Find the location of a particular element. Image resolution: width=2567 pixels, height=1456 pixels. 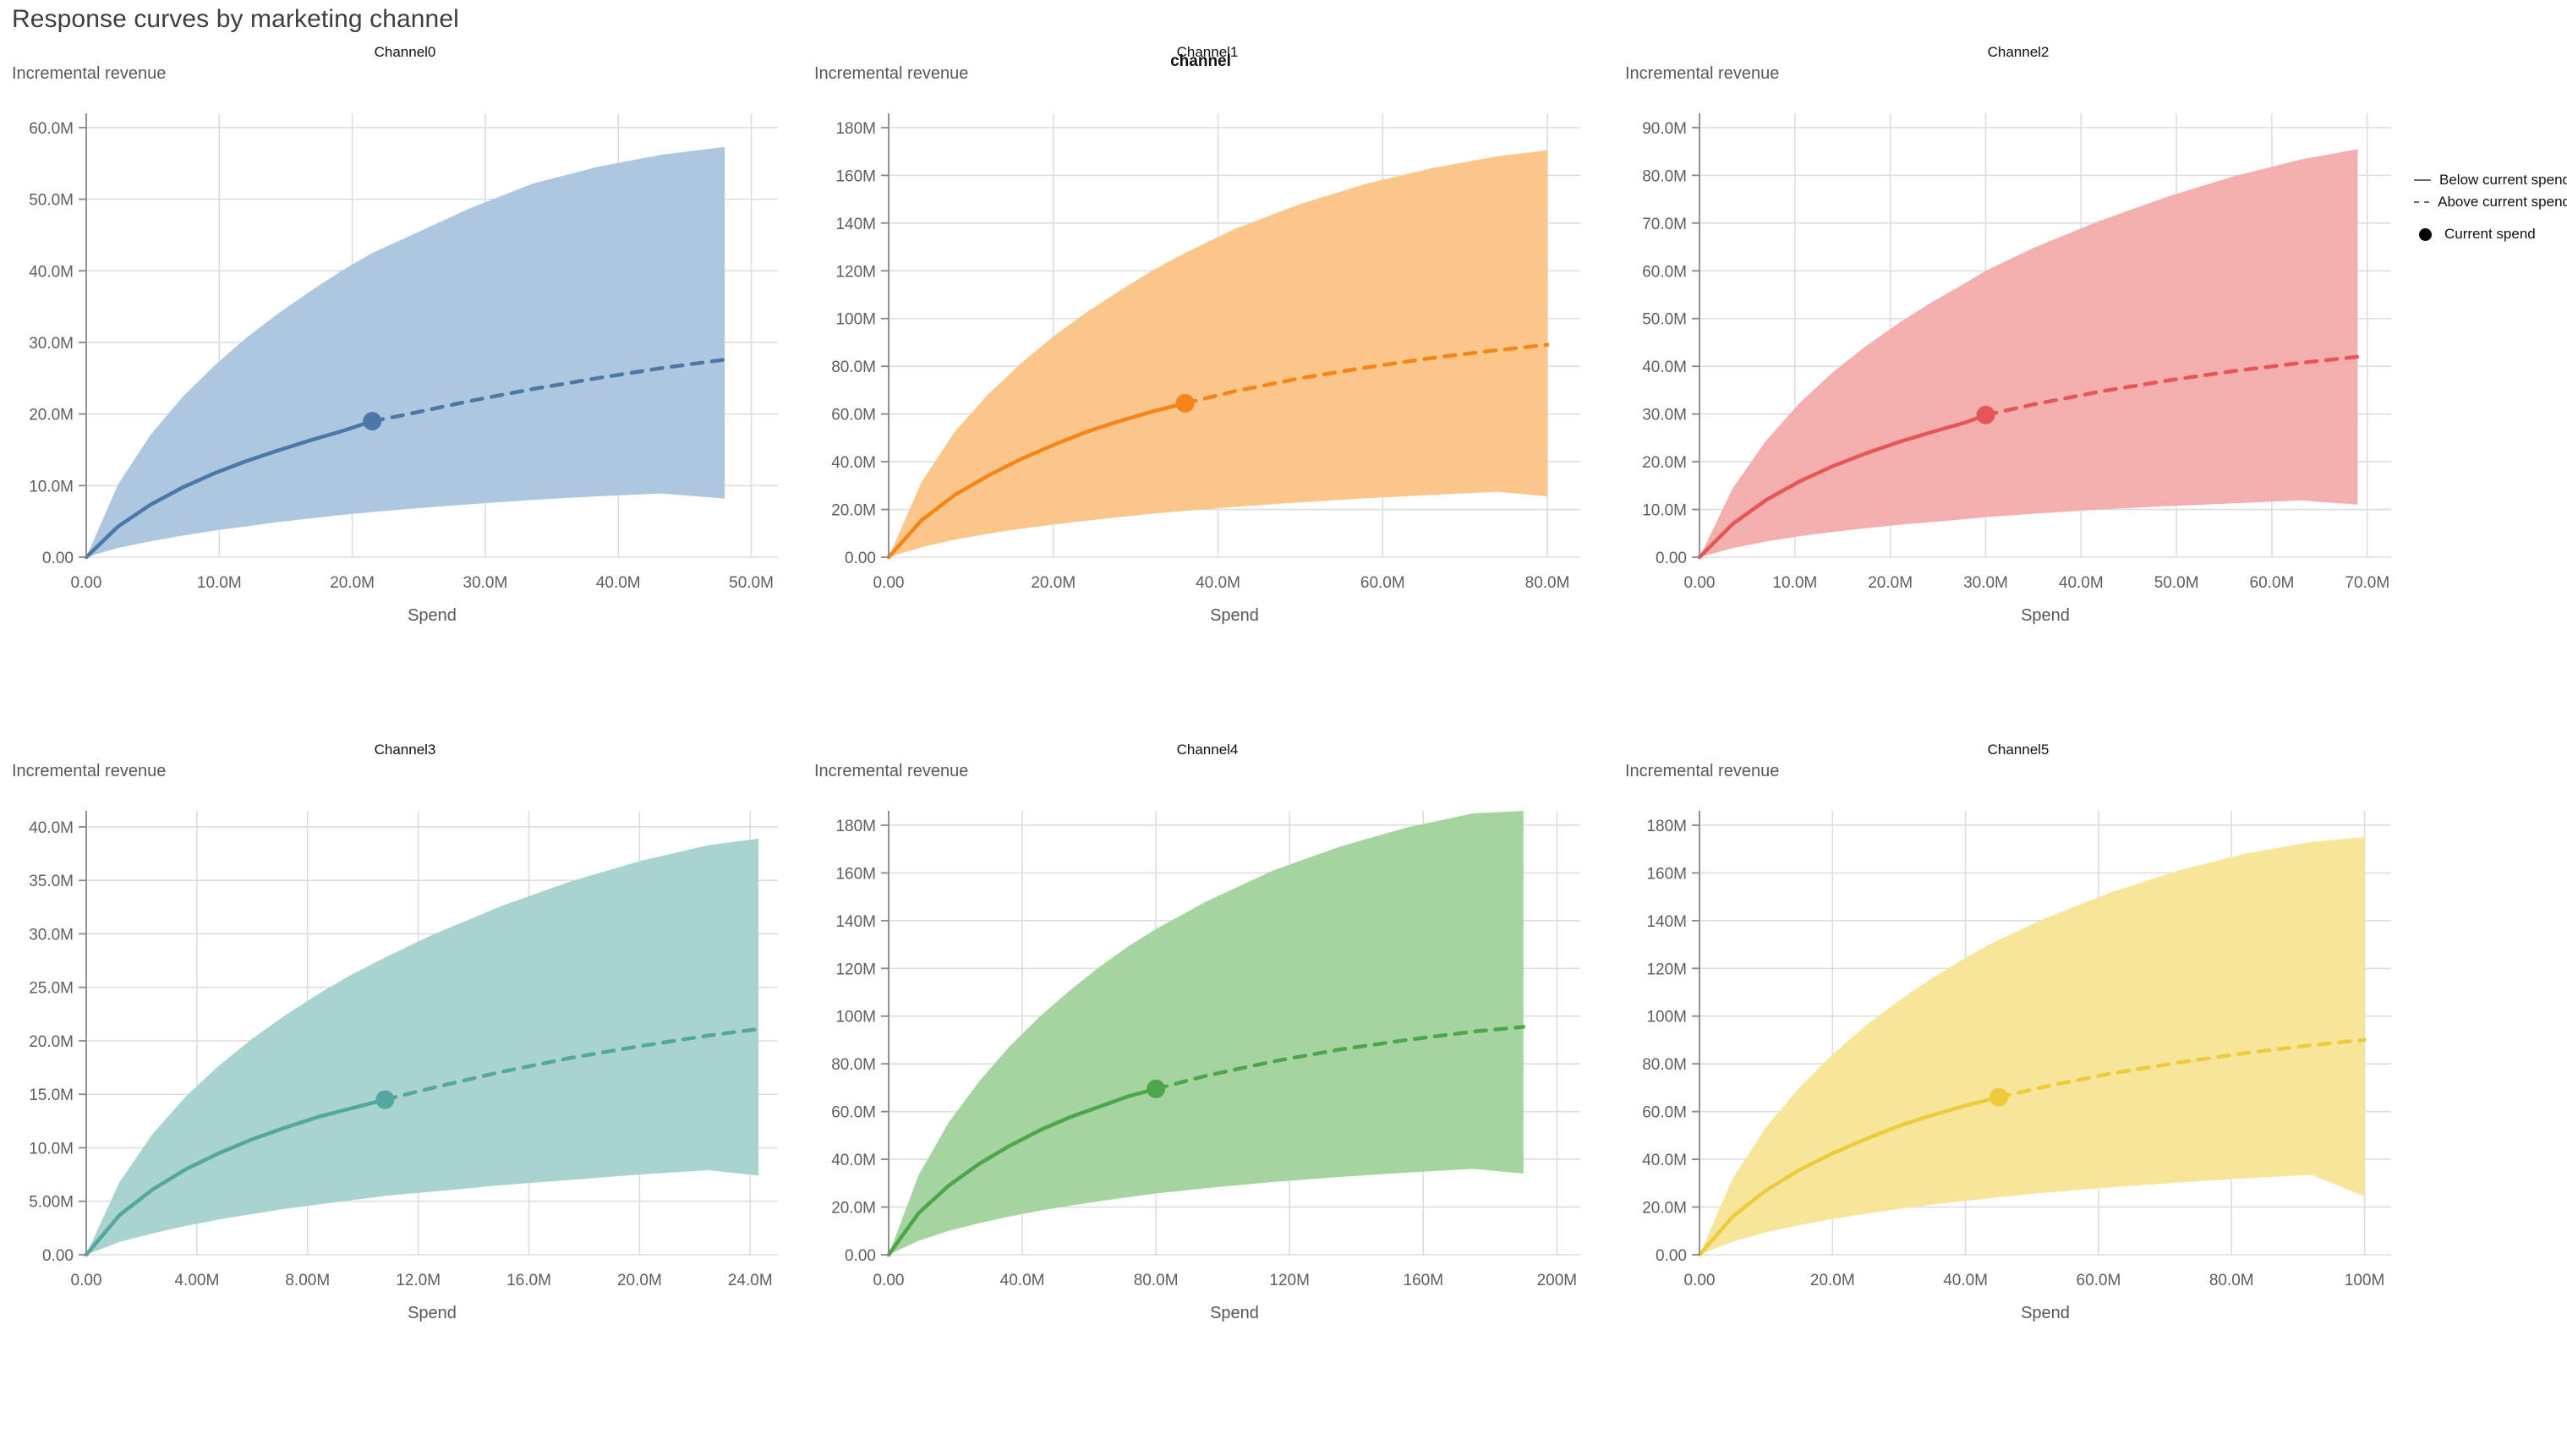

y-tick-label: 25.0M is located at coordinates (51, 989).